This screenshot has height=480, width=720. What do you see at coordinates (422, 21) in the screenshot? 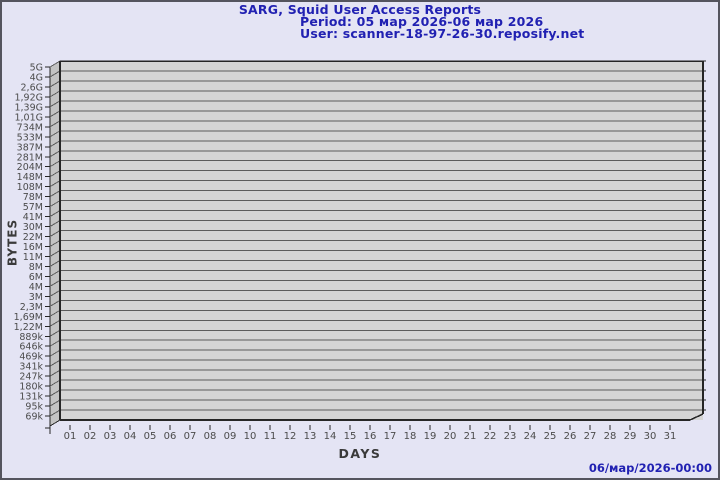
I see `report-period: Period: 05 мар 2026-06 мар 2026` at bounding box center [422, 21].